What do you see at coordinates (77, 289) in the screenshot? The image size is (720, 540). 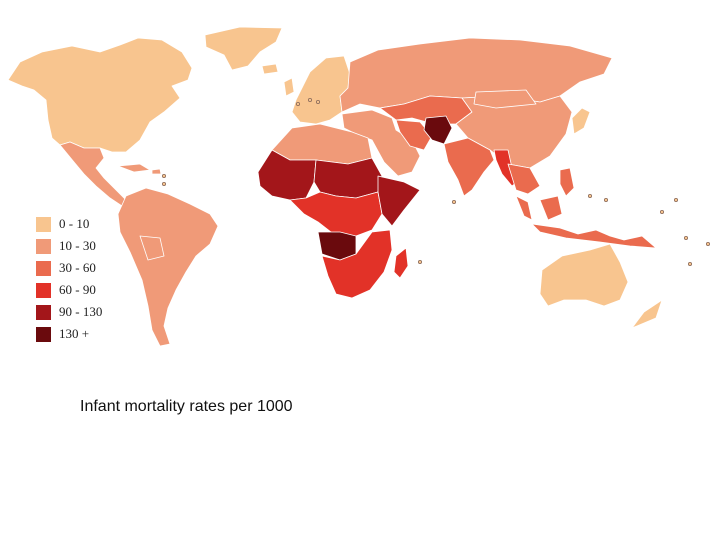 I see `legend-label: 60 - 90` at bounding box center [77, 289].